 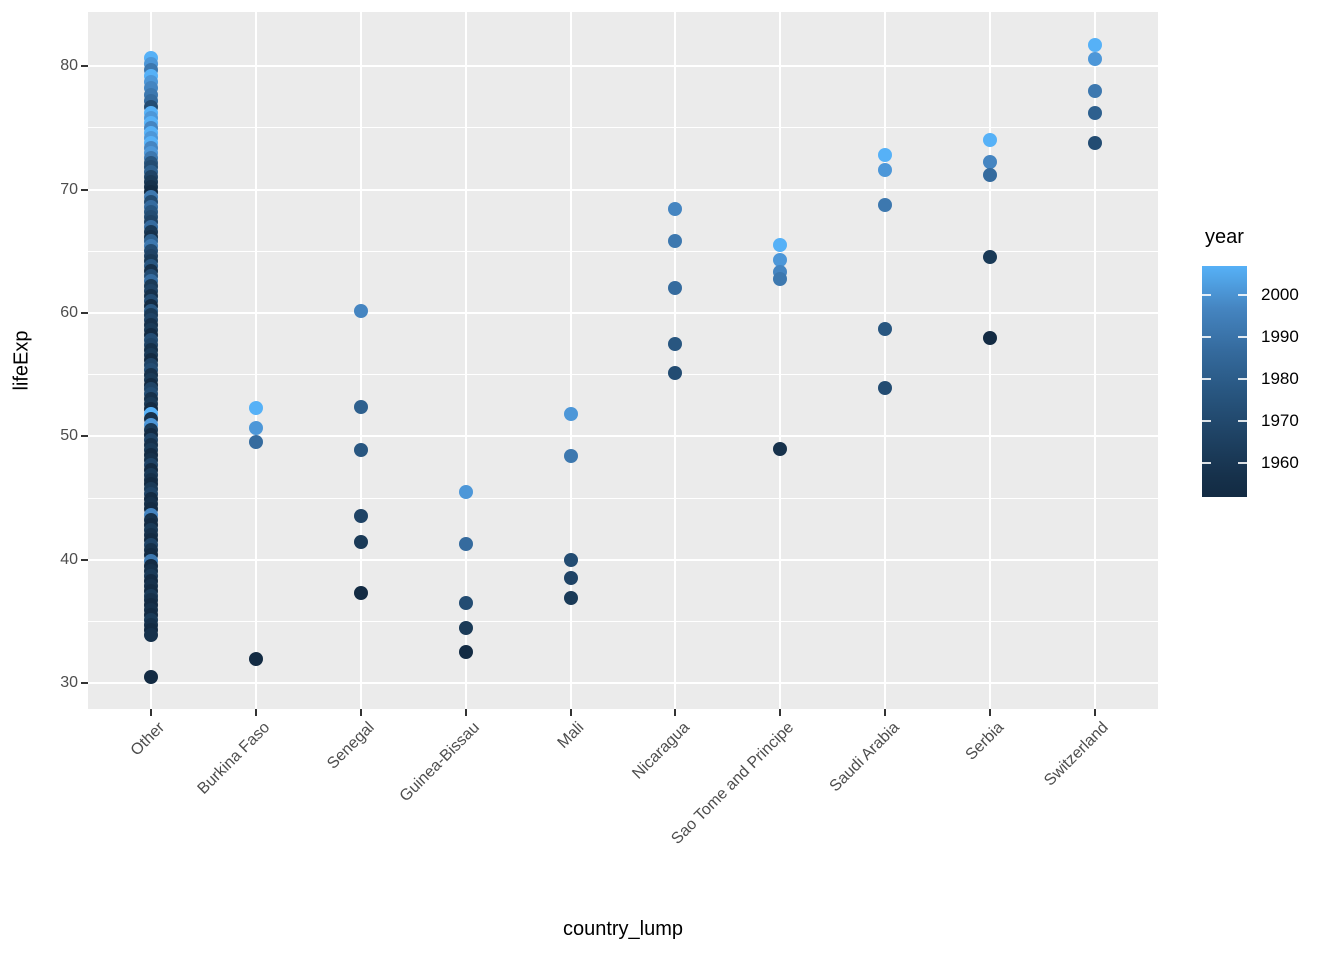 What do you see at coordinates (1224, 381) in the screenshot?
I see `legend-colorbar` at bounding box center [1224, 381].